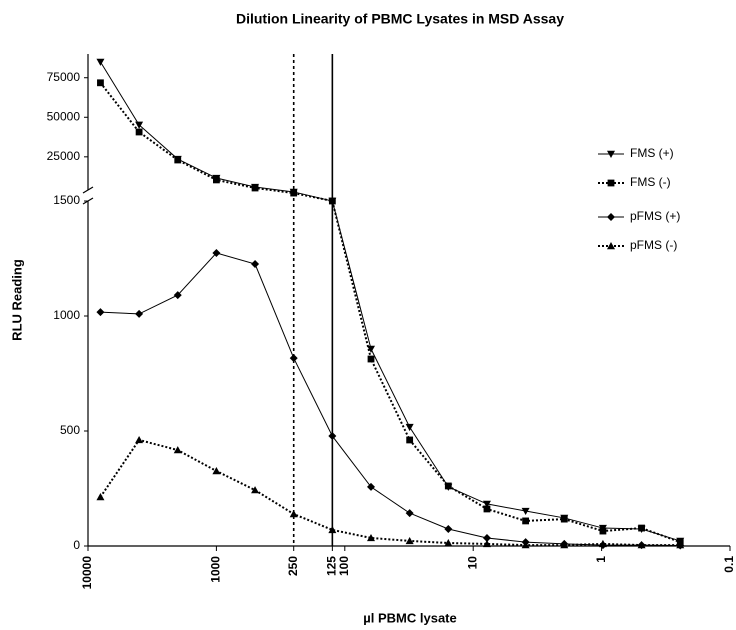 The width and height of the screenshot is (736, 630). Describe the element at coordinates (87, 573) in the screenshot. I see `x-tick-label: 10000` at that location.